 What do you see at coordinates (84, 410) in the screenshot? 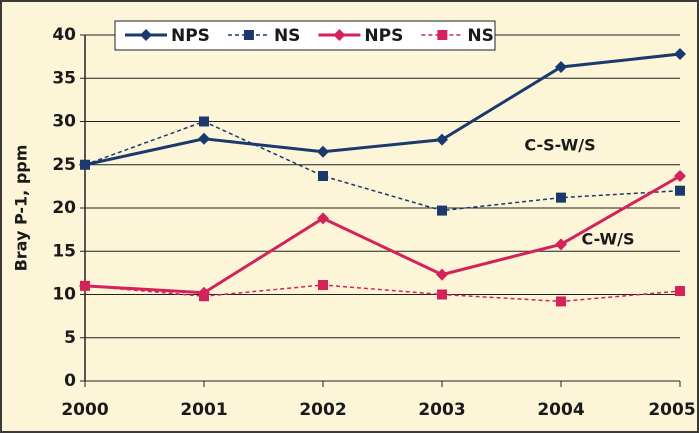
I see `x-tick-label: 2000` at bounding box center [84, 410].